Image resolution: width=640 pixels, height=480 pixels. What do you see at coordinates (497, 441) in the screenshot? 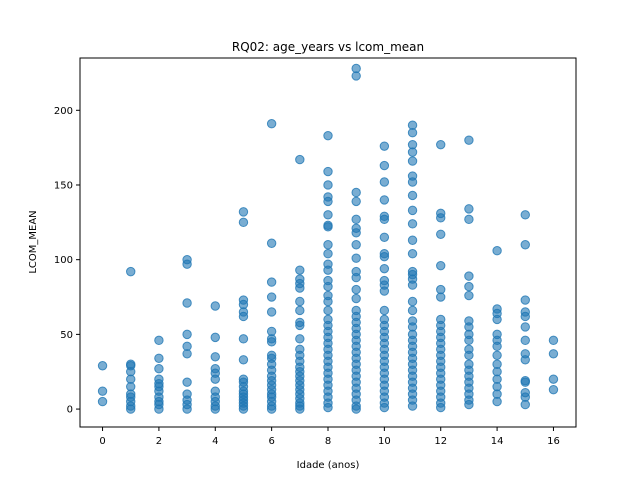
I see `x-tick-label: 14` at bounding box center [497, 441].